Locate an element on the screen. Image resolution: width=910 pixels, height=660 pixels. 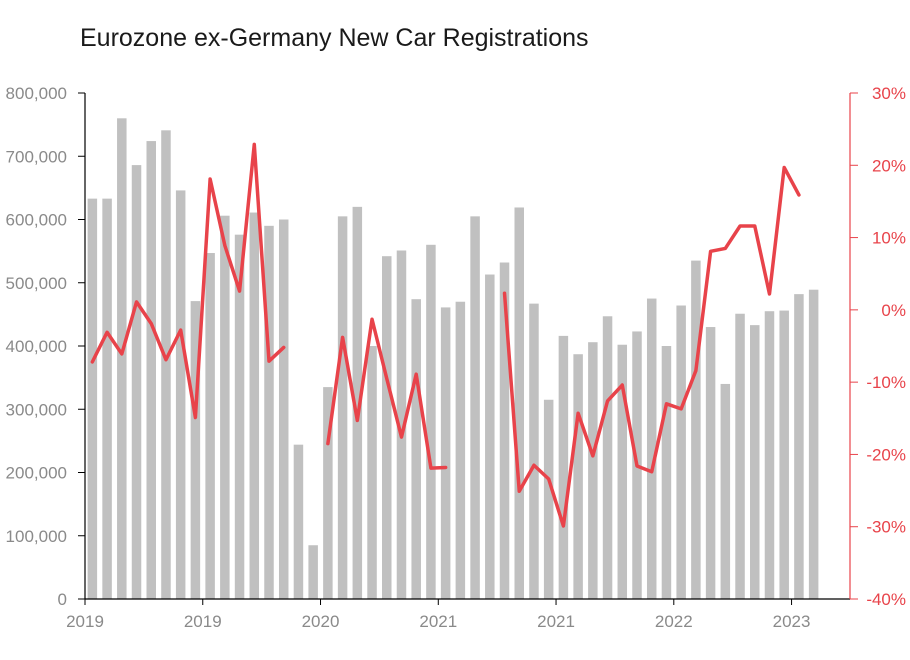
y-right-tick-label: 0% is located at coordinates (893, 310).